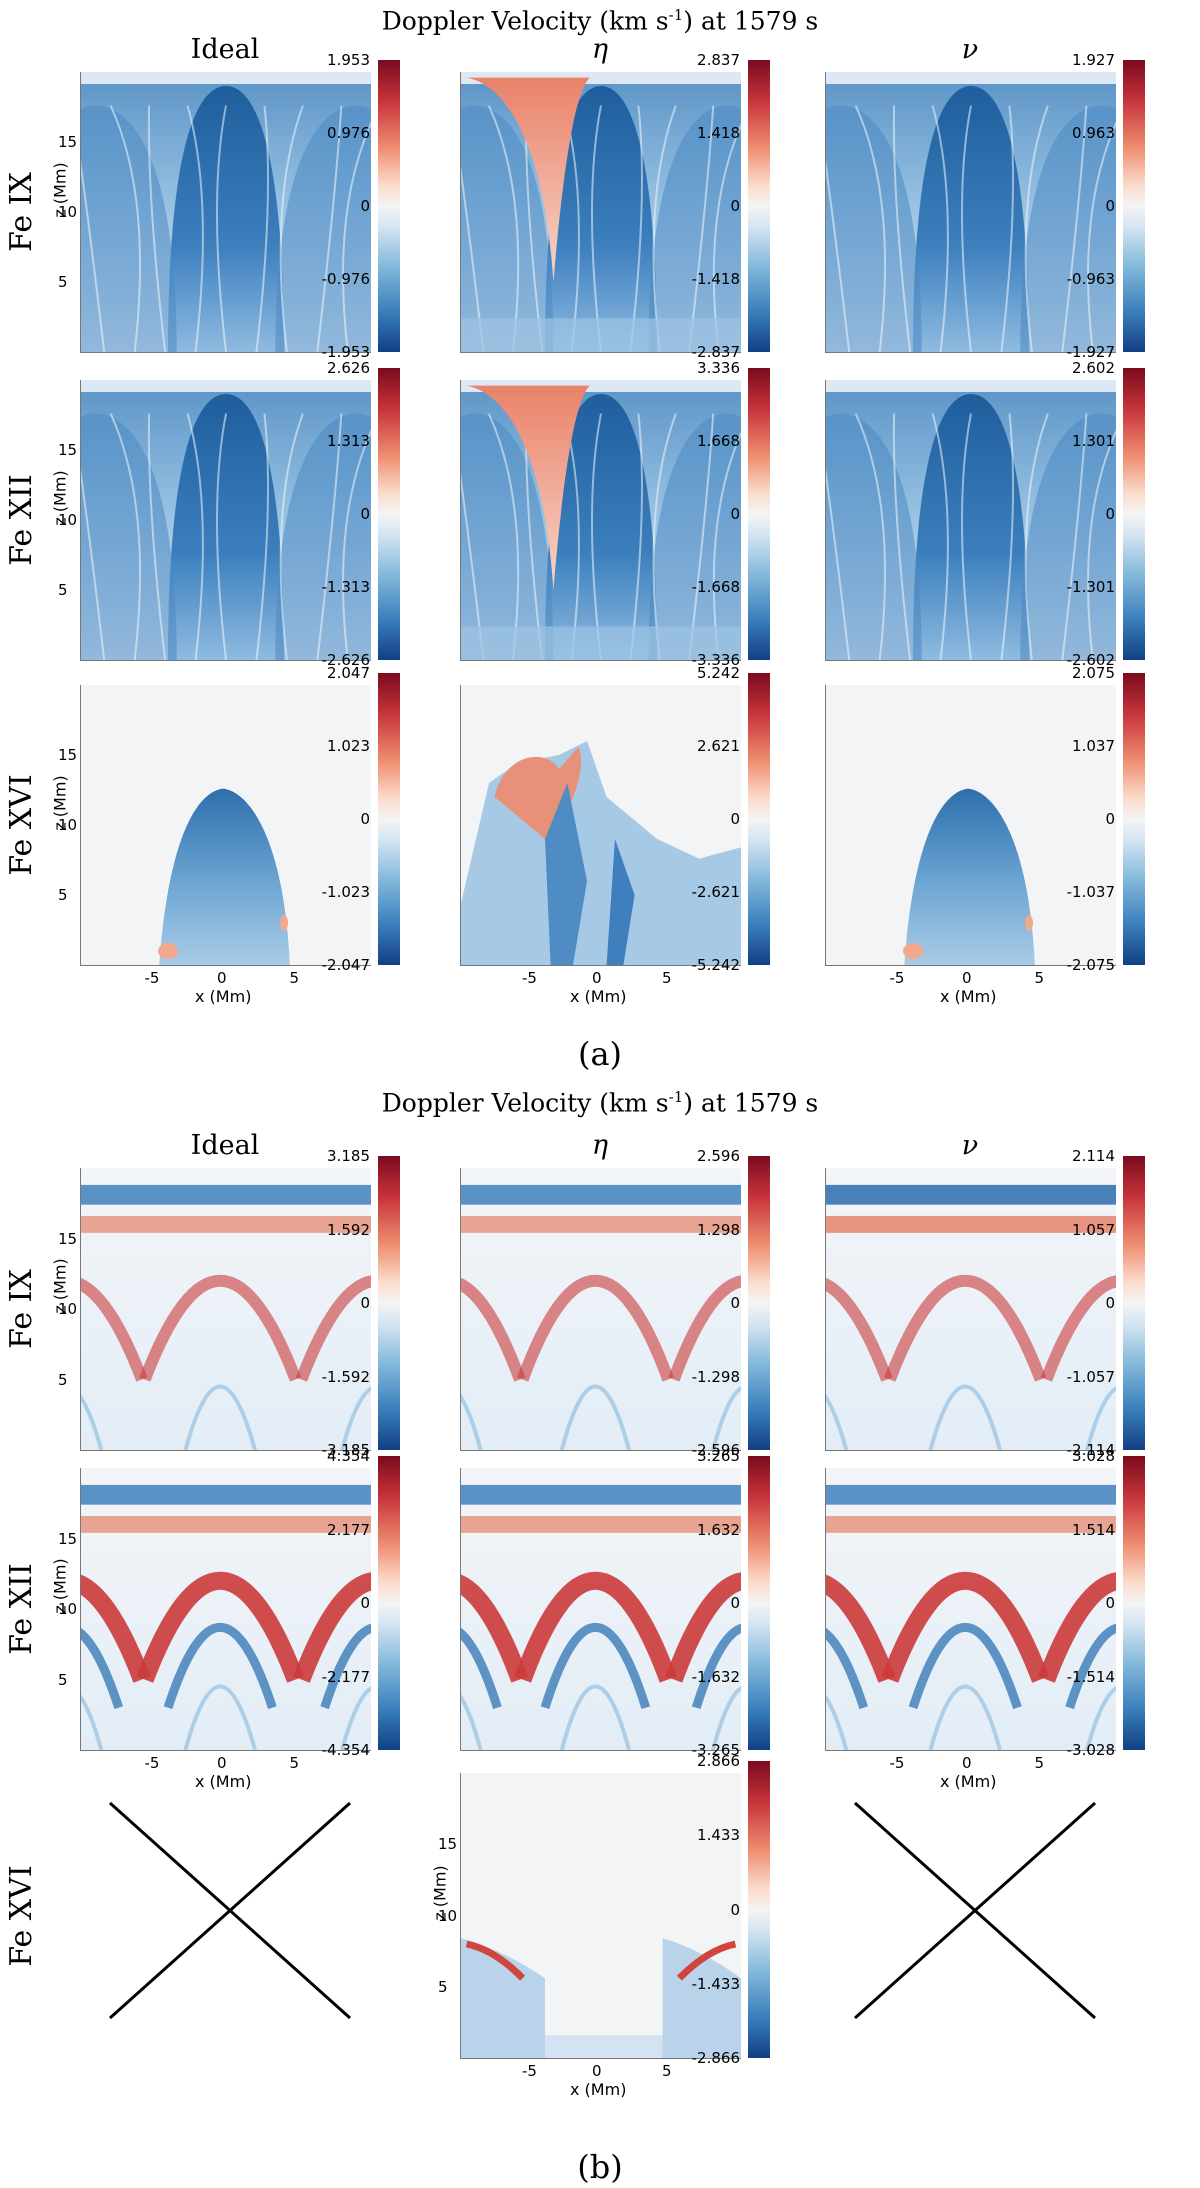 This screenshot has width=1200, height=2188. I want to click on colorbar-tick-label: -1.301, so click(1090, 587).